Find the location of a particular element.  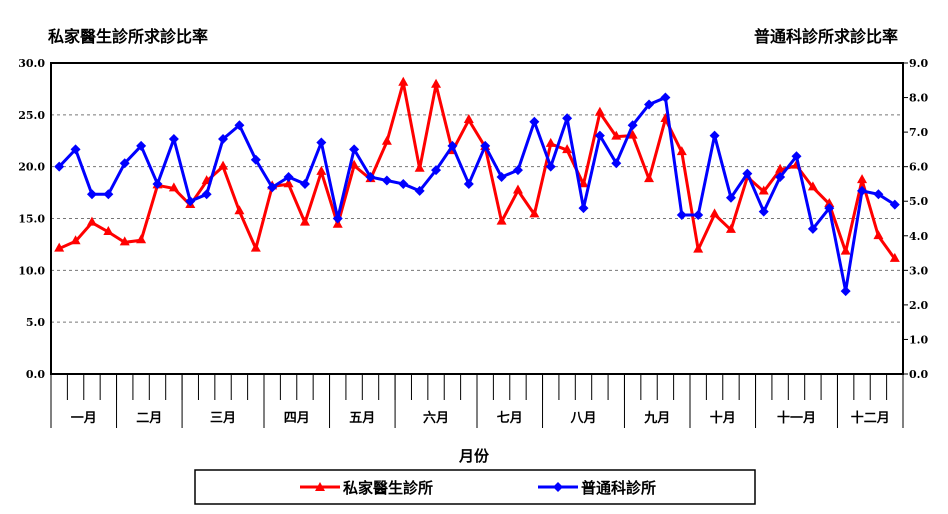

month-label: 十二月 is located at coordinates (870, 418).